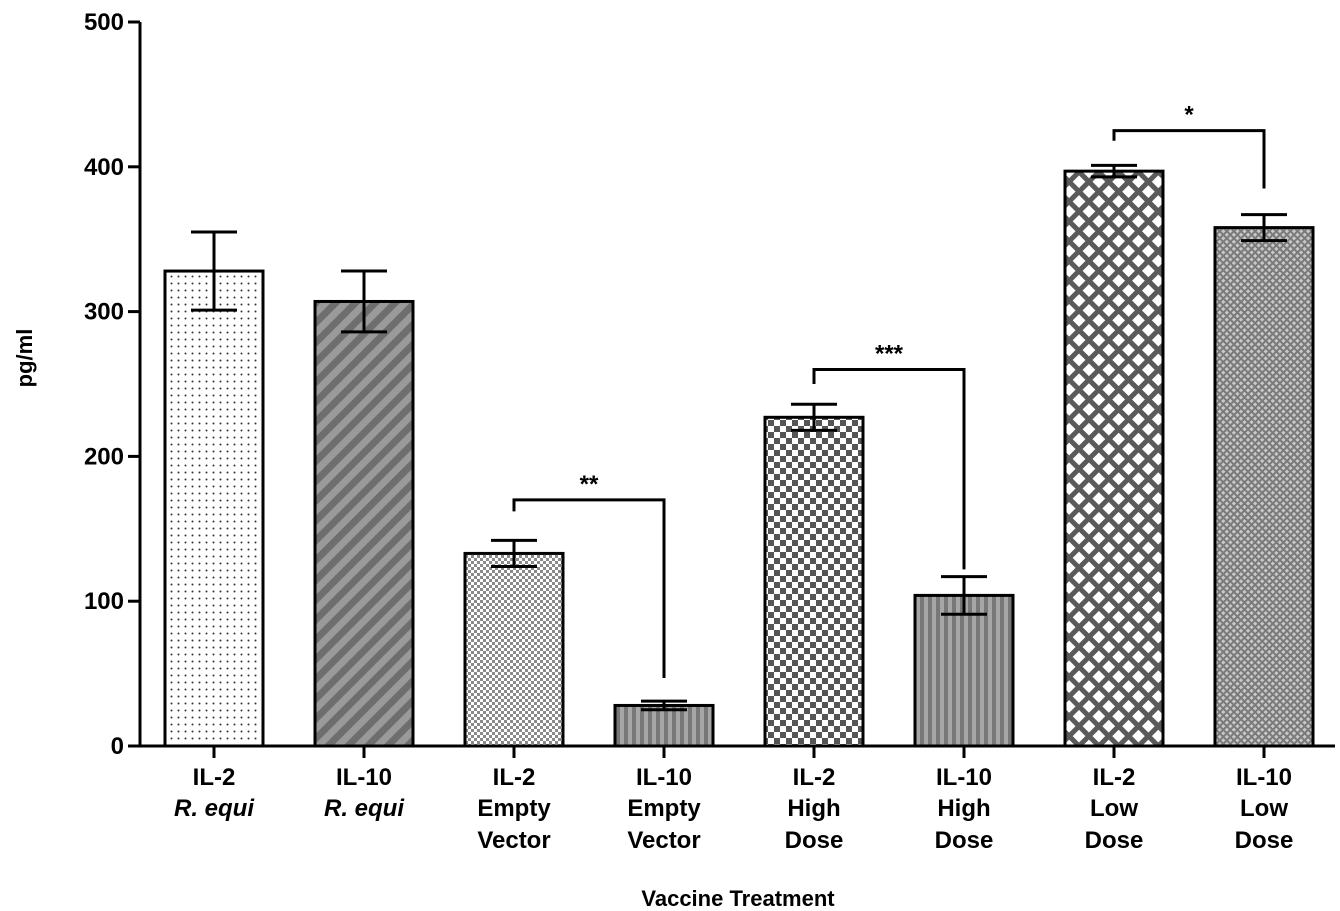  Describe the element at coordinates (104, 456) in the screenshot. I see `y-tick-label: 200` at that location.